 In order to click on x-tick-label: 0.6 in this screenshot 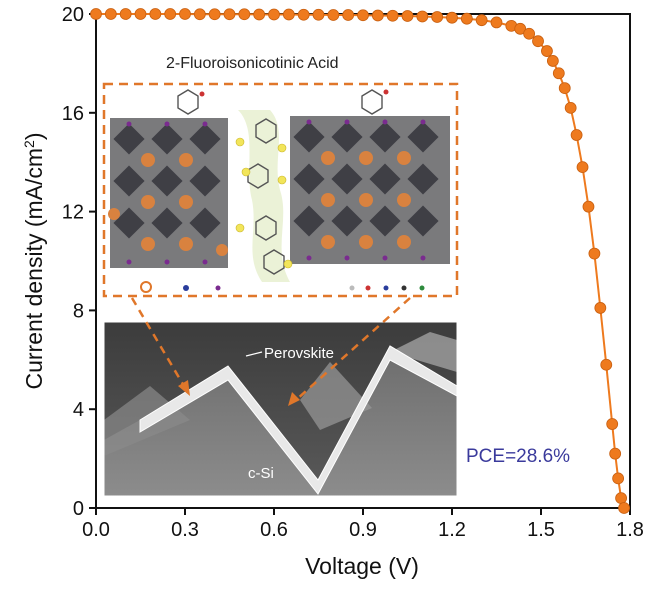, I will do `click(274, 530)`.